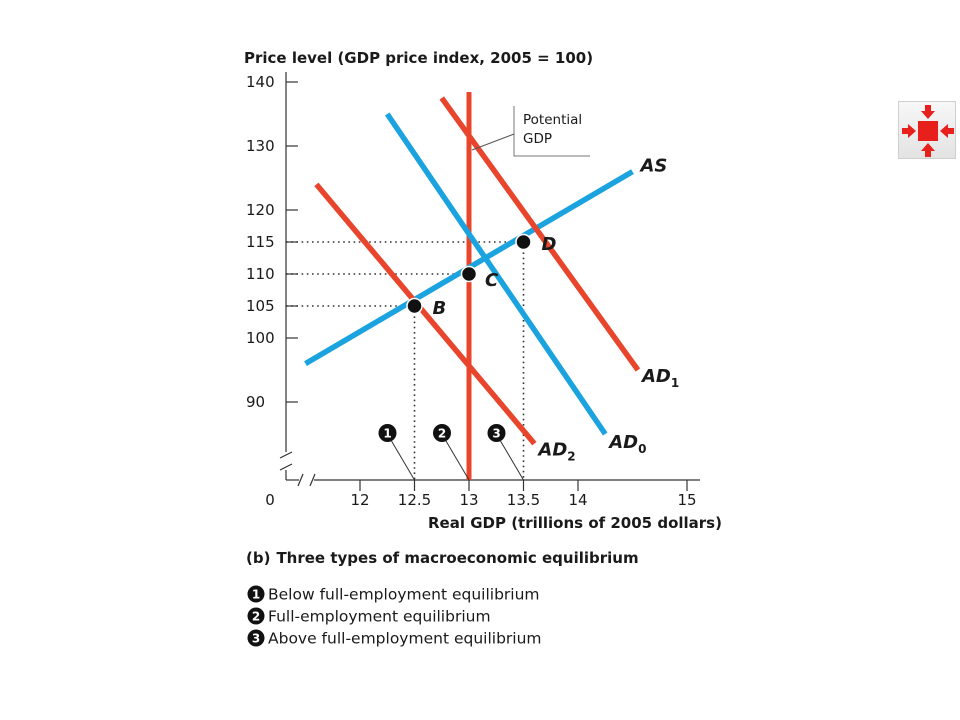 Image resolution: width=960 pixels, height=720 pixels. What do you see at coordinates (626, 444) in the screenshot?
I see `curve-label-ad0: AD0` at bounding box center [626, 444].